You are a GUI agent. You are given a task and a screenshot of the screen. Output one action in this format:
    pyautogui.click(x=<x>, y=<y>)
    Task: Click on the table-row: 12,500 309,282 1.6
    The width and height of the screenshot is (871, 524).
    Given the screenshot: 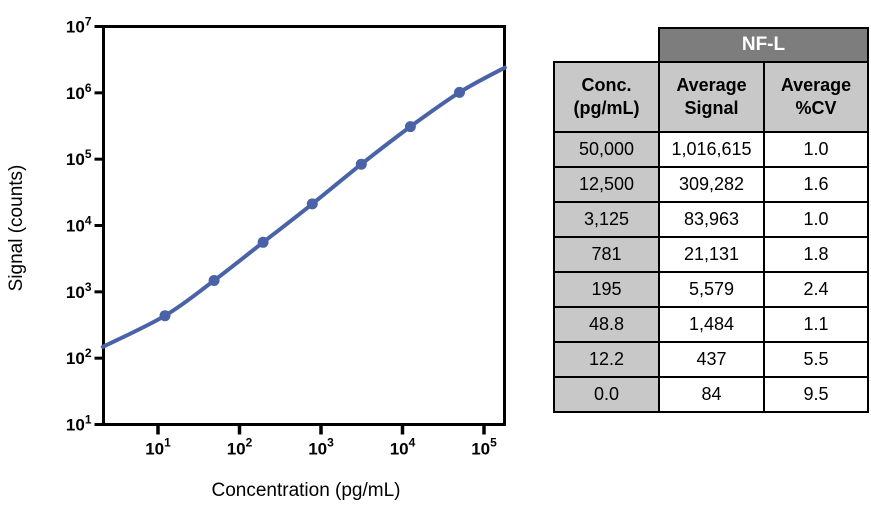 What is the action you would take?
    pyautogui.click(x=711, y=184)
    